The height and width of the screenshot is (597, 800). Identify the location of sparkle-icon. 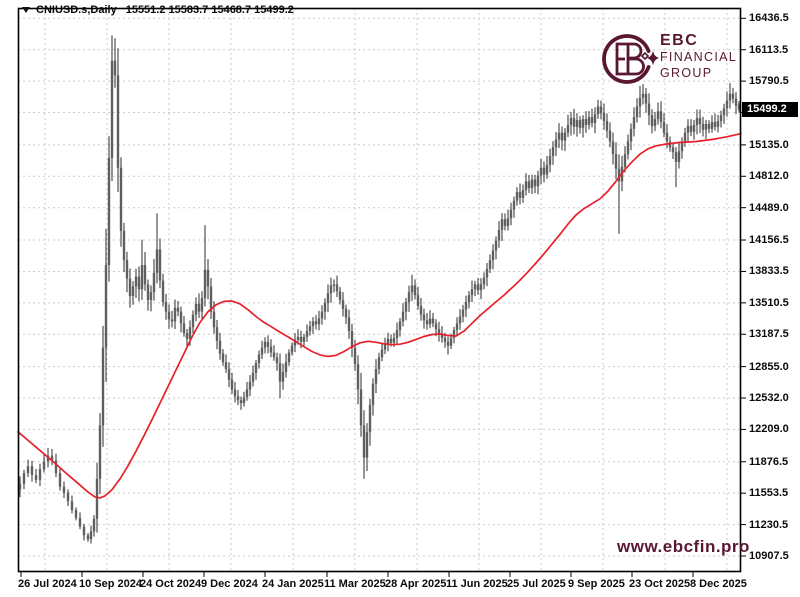
(653, 58).